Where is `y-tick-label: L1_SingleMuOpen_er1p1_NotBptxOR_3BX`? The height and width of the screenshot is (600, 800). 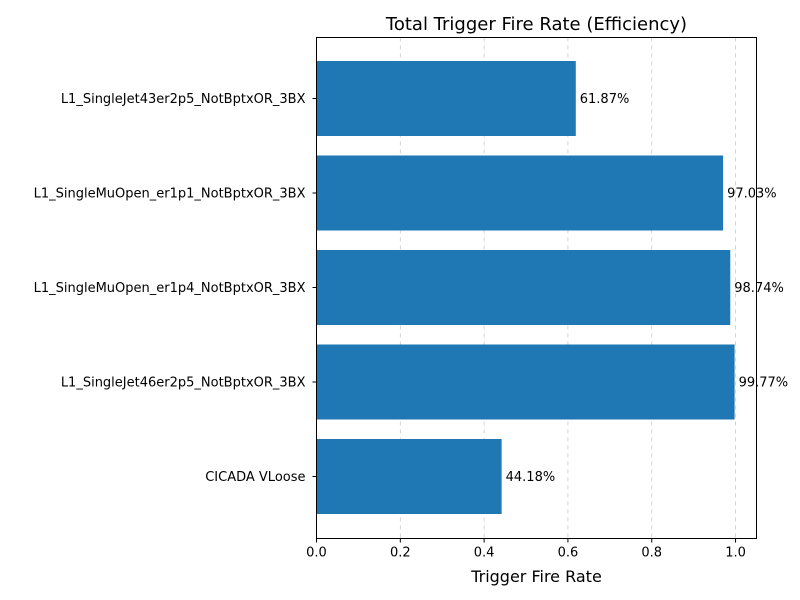
y-tick-label: L1_SingleMuOpen_er1p1_NotBptxOR_3BX is located at coordinates (170, 194).